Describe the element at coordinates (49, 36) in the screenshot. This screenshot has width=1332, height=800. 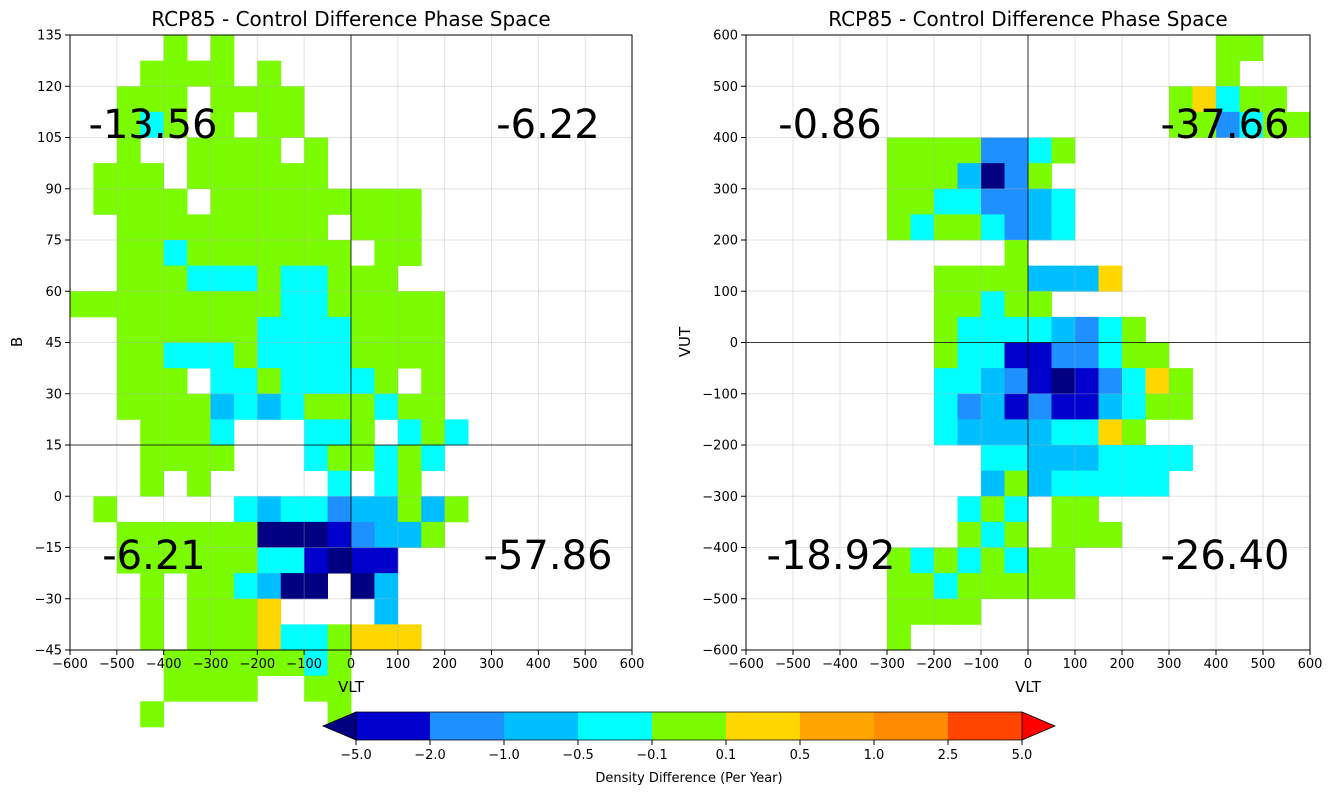
I see `y-tick-label: 135` at that location.